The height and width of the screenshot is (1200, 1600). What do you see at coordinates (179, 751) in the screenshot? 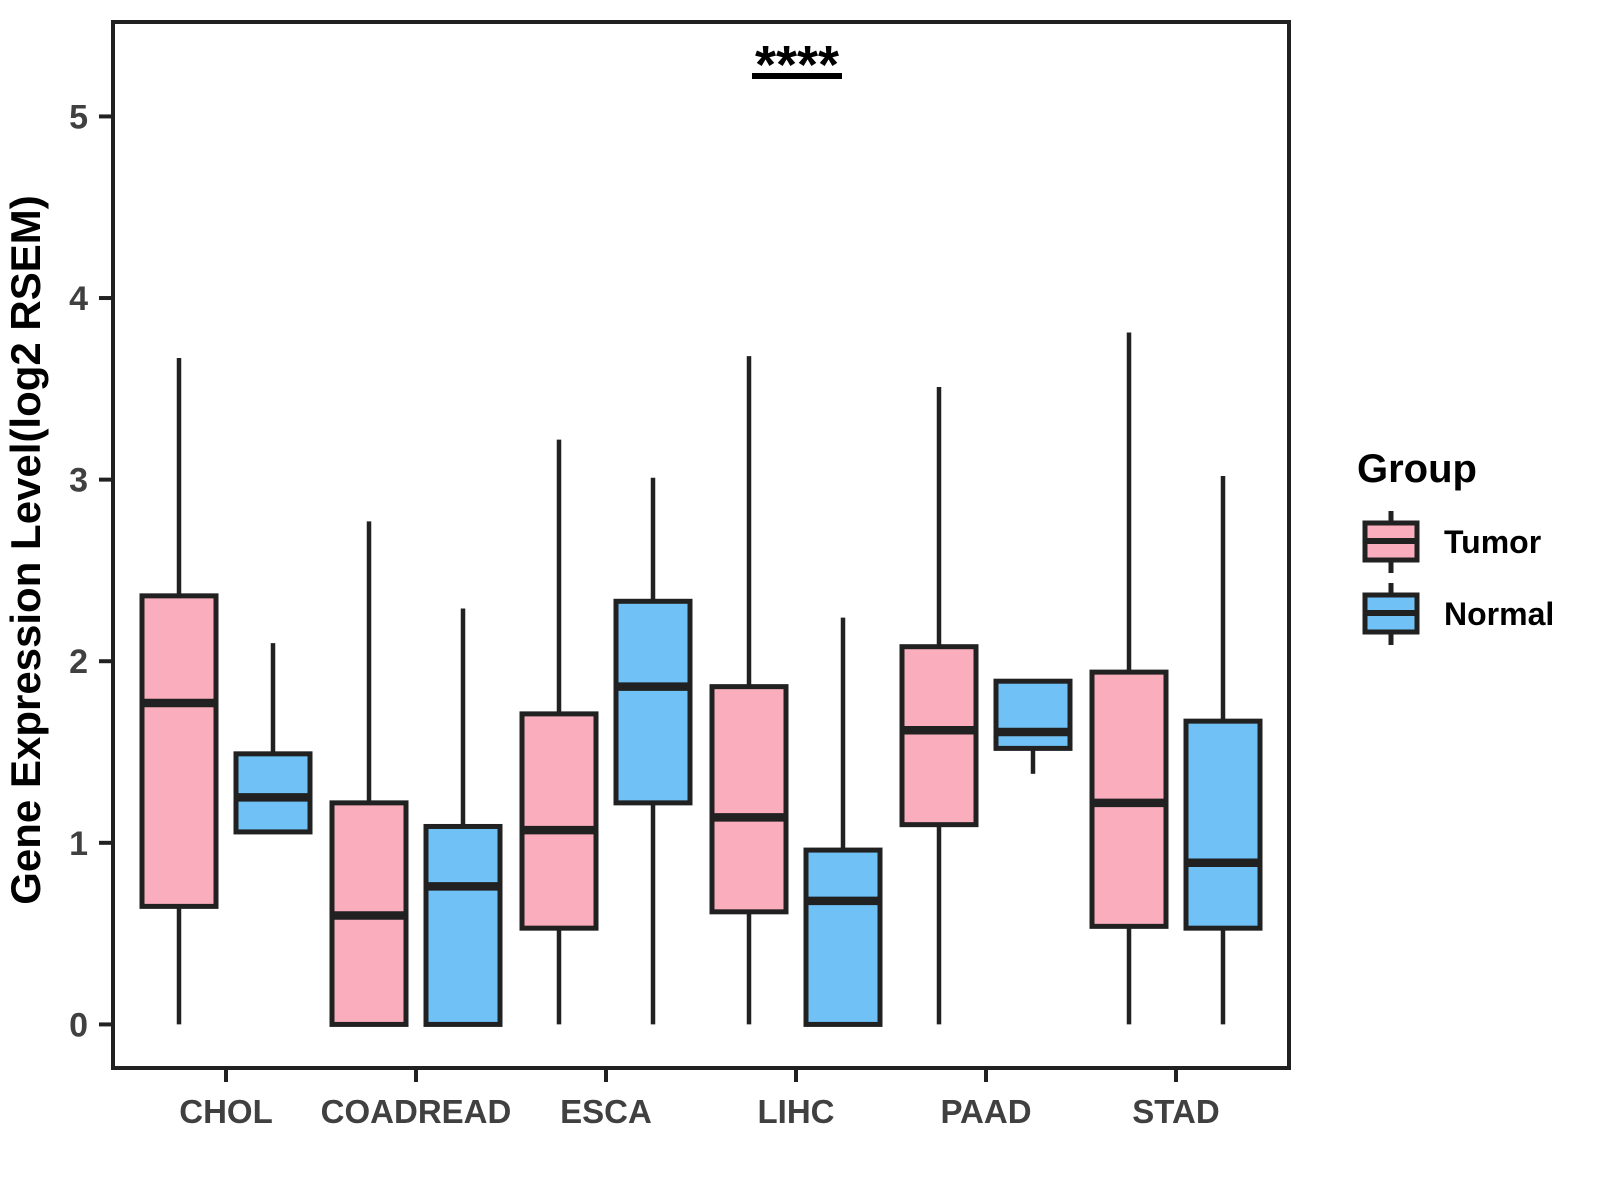
I see `box-tumor-chol` at bounding box center [179, 751].